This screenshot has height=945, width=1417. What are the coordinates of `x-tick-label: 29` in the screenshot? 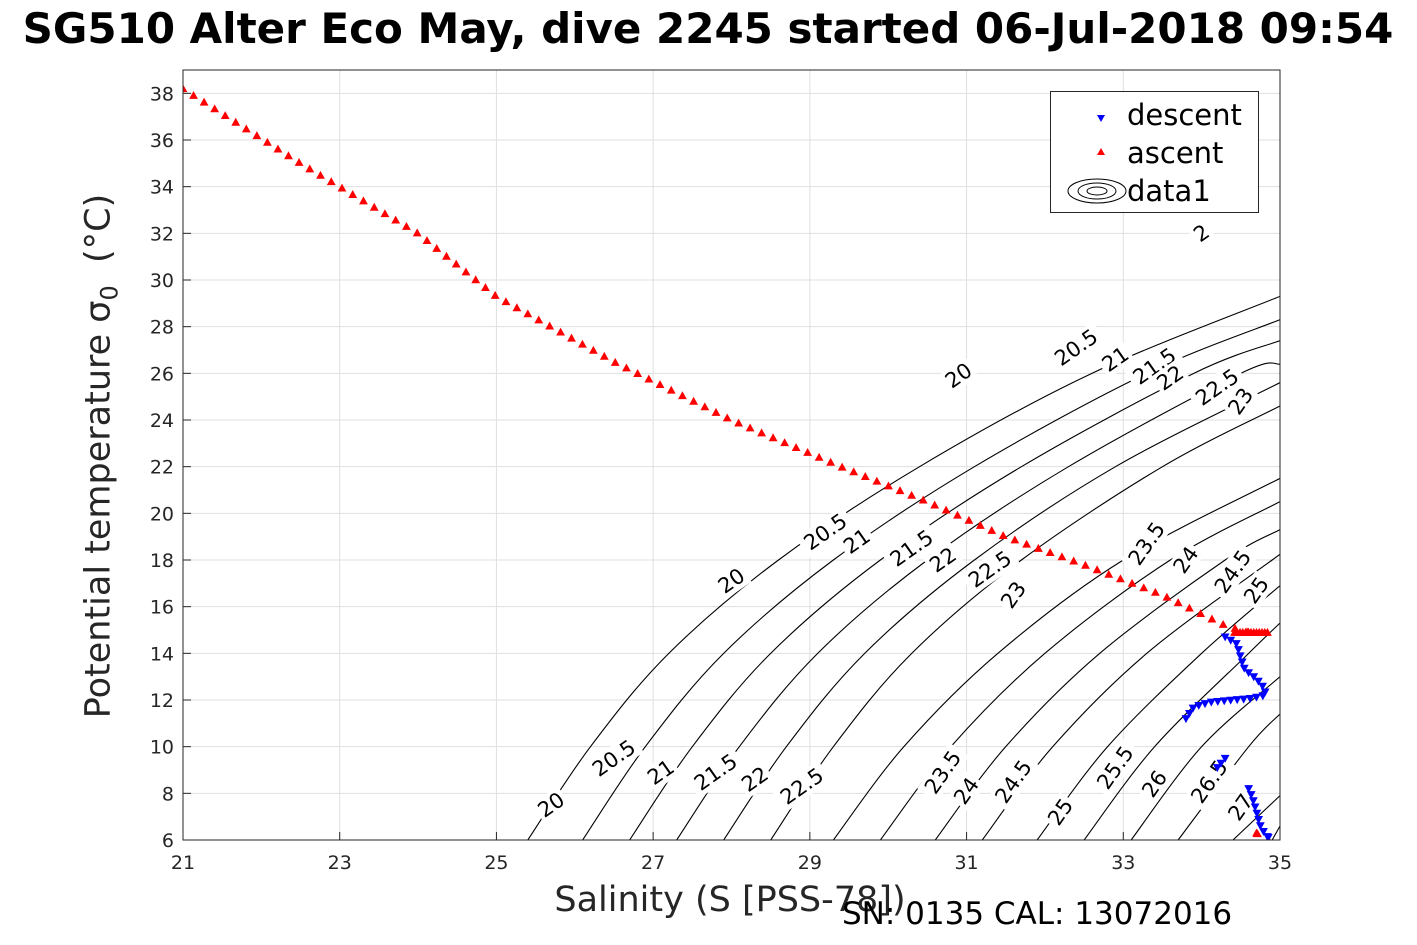 It's located at (810, 863).